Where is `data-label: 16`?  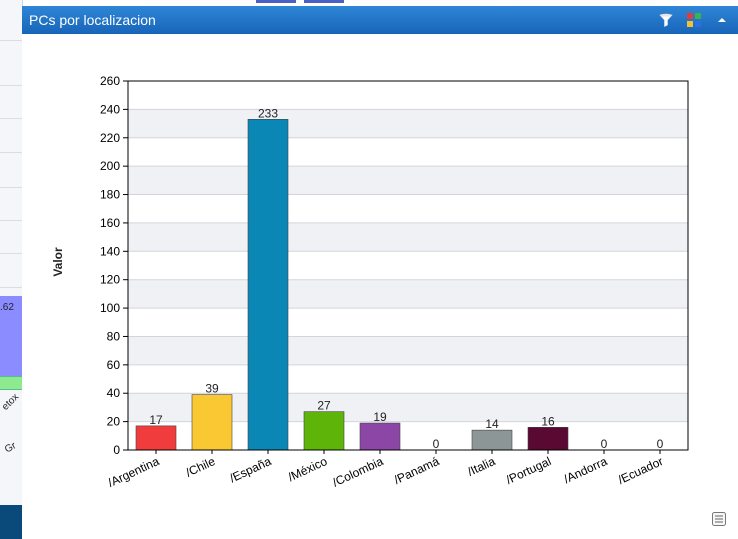 data-label: 16 is located at coordinates (548, 421).